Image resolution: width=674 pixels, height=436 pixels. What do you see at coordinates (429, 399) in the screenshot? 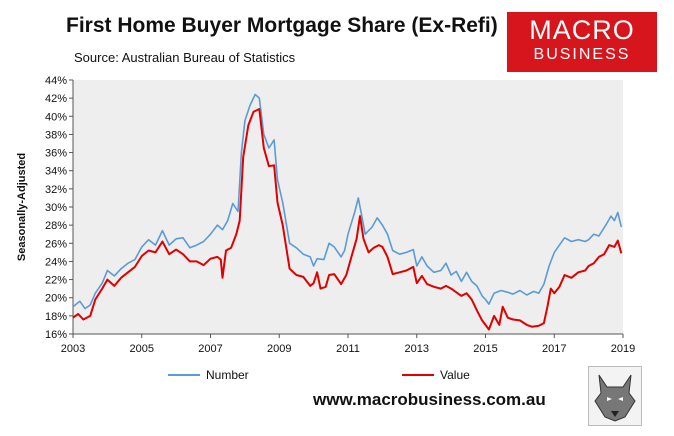
I see `website-url: www.macrobusiness.com.au` at bounding box center [429, 399].